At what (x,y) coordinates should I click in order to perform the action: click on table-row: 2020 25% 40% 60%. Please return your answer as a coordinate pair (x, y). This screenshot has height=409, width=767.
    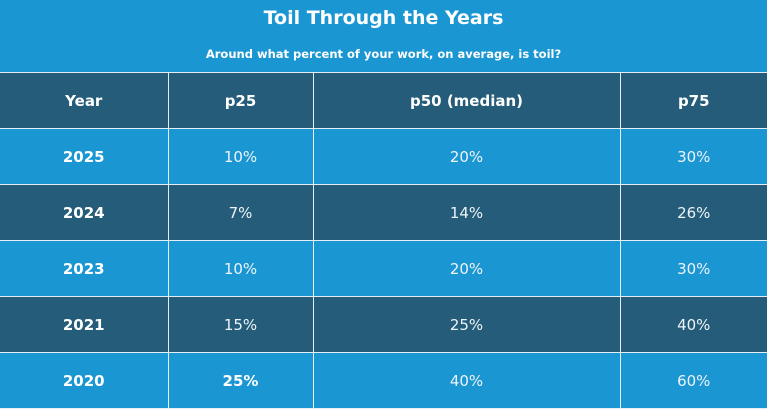
    Looking at the image, I should click on (383, 380).